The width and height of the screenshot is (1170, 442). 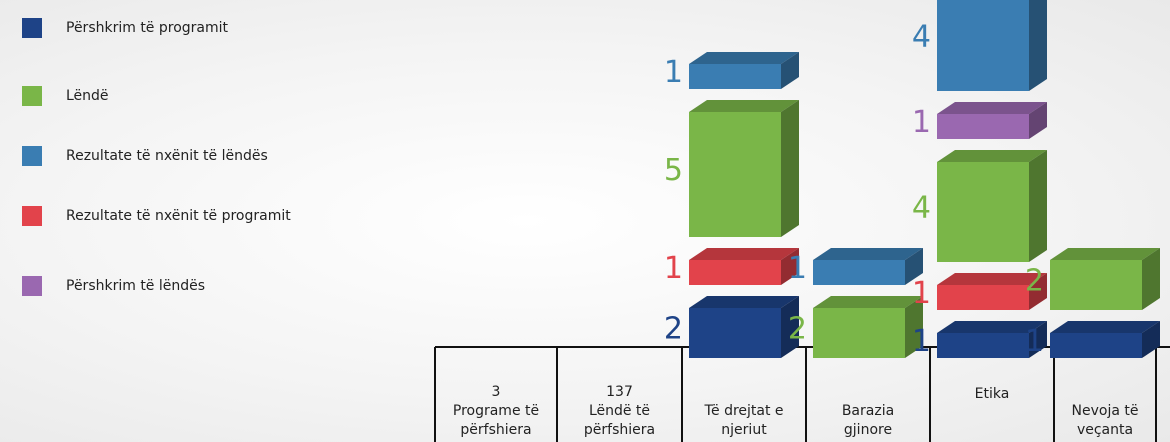 What do you see at coordinates (744, 420) in the screenshot?
I see `category-cell: Të drejtat e njeriut` at bounding box center [744, 420].